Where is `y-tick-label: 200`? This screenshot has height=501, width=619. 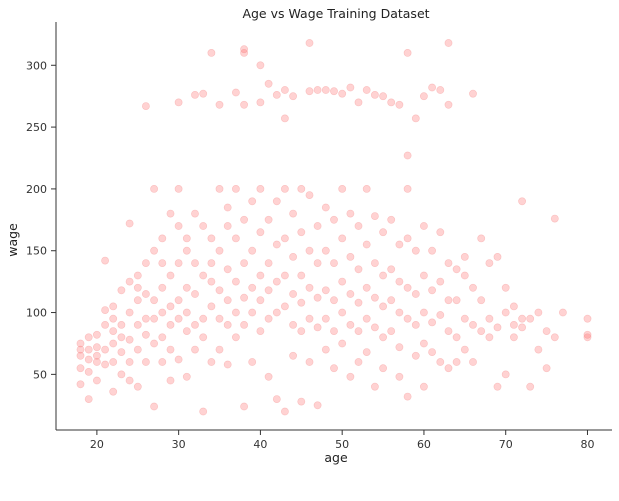 y-tick-label: 200 is located at coordinates (36, 189).